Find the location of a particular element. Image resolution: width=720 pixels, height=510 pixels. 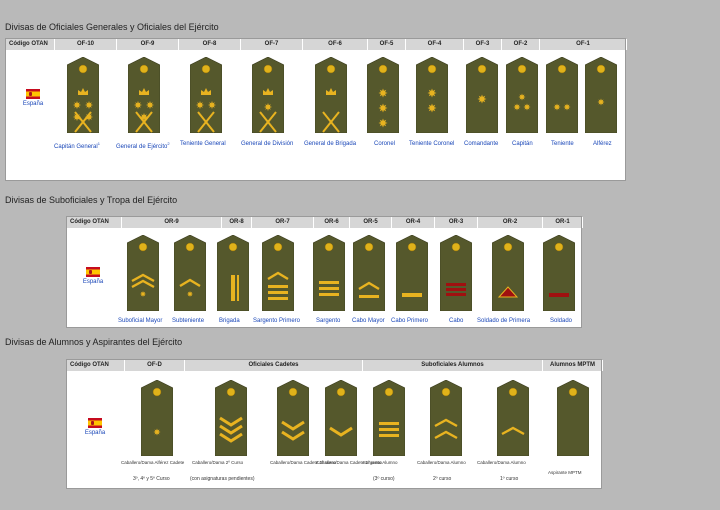

header-of6: OF-6 is located at coordinates (335, 44).